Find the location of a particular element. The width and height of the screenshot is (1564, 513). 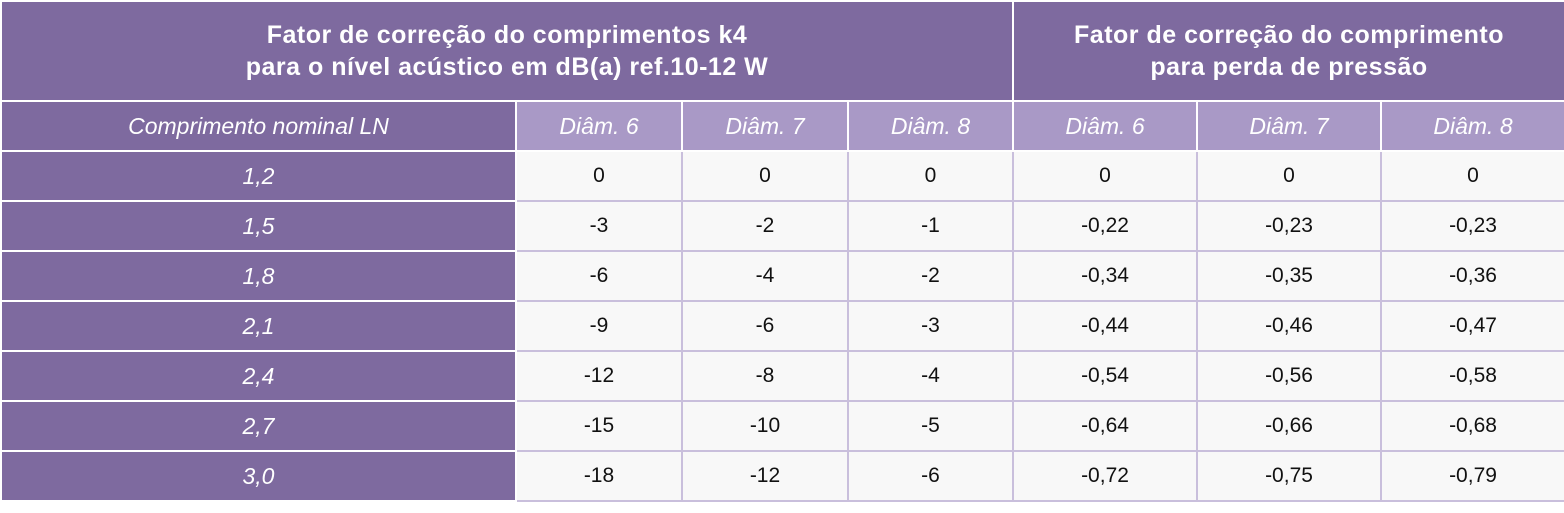

table-cell: -0,68 is located at coordinates (1471, 426).